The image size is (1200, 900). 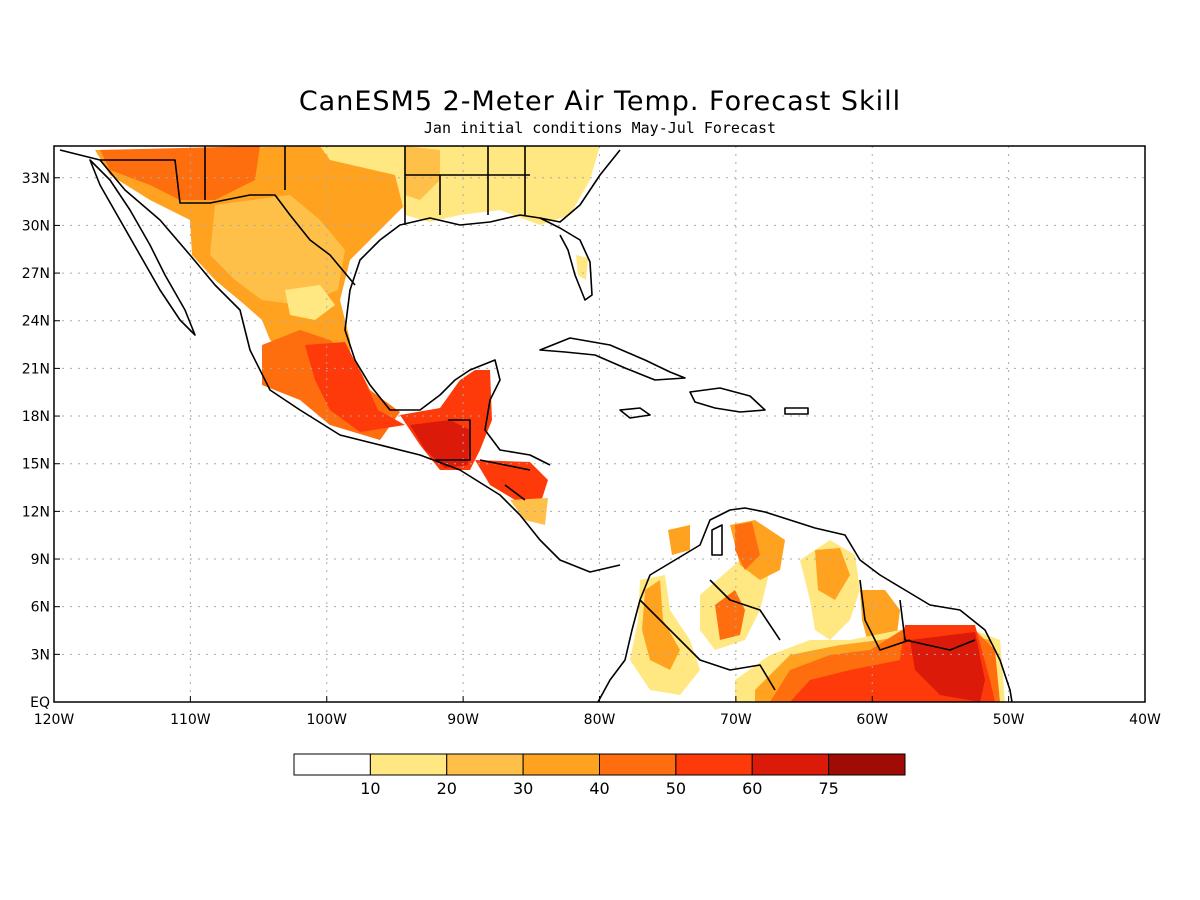 I want to click on coastline-hispaniola, so click(x=727, y=400).